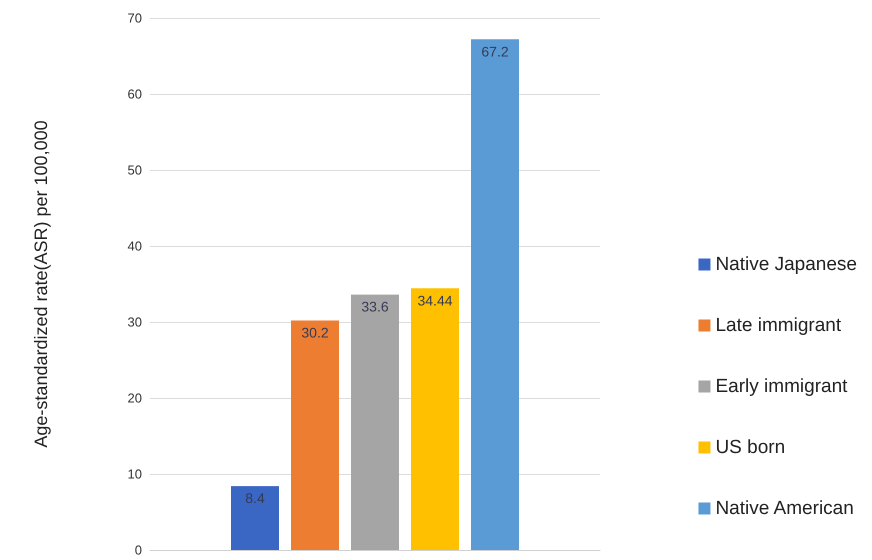 The height and width of the screenshot is (560, 872). I want to click on y-tick-label: 50, so click(135, 170).